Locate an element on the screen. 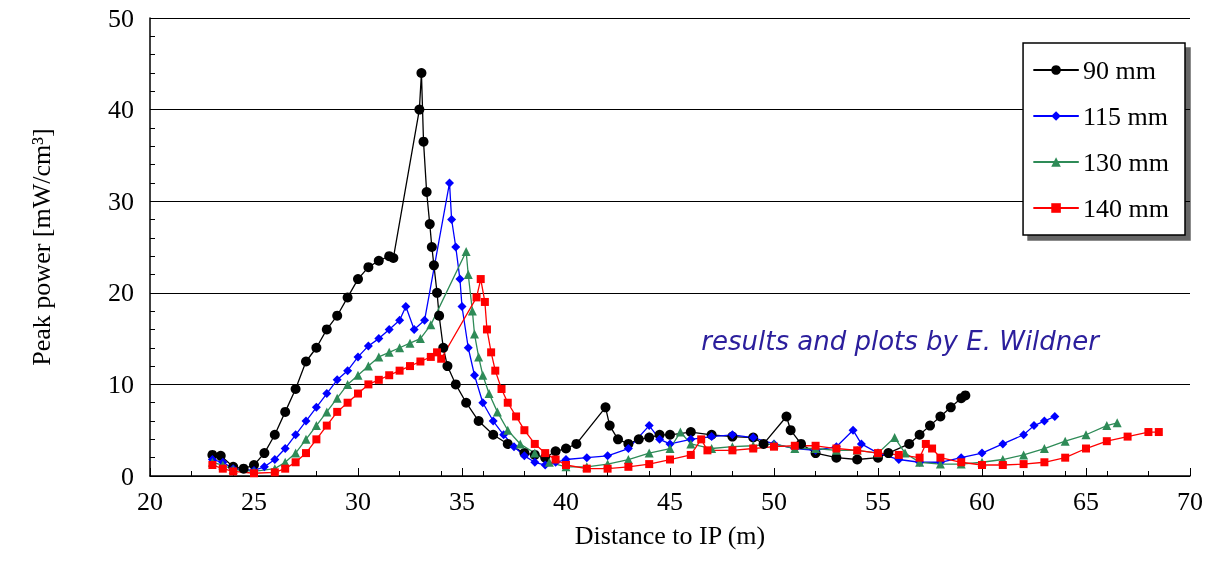 The height and width of the screenshot is (586, 1221). y-axis-title: Peak power [mW/cm³] is located at coordinates (41, 247).